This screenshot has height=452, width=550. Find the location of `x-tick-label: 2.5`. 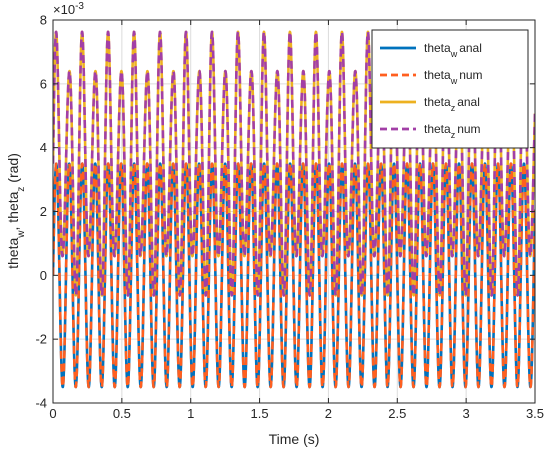

x-tick-label: 2.5 is located at coordinates (397, 413).